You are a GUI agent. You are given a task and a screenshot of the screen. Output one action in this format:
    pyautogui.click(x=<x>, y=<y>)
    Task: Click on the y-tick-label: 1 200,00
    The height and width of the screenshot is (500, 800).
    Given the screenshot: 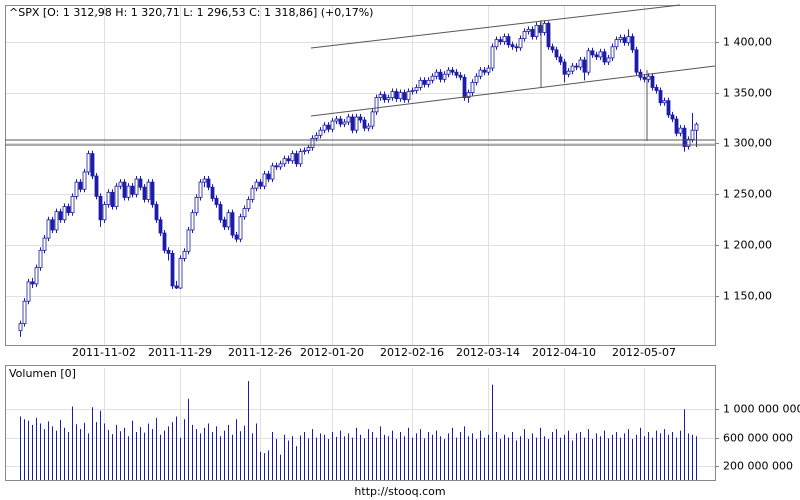 What is the action you would take?
    pyautogui.click(x=747, y=245)
    